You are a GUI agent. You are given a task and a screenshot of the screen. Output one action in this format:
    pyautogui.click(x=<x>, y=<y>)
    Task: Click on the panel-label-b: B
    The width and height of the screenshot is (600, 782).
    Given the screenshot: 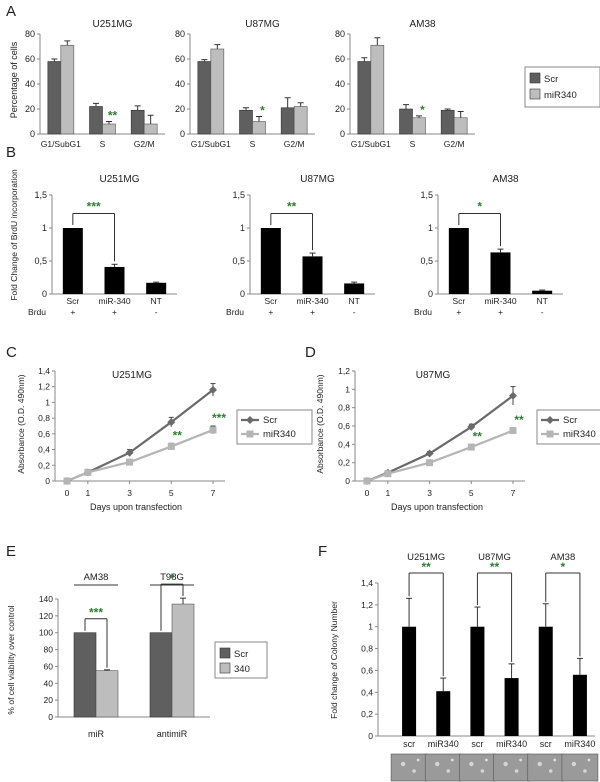 What is the action you would take?
    pyautogui.click(x=11, y=152)
    